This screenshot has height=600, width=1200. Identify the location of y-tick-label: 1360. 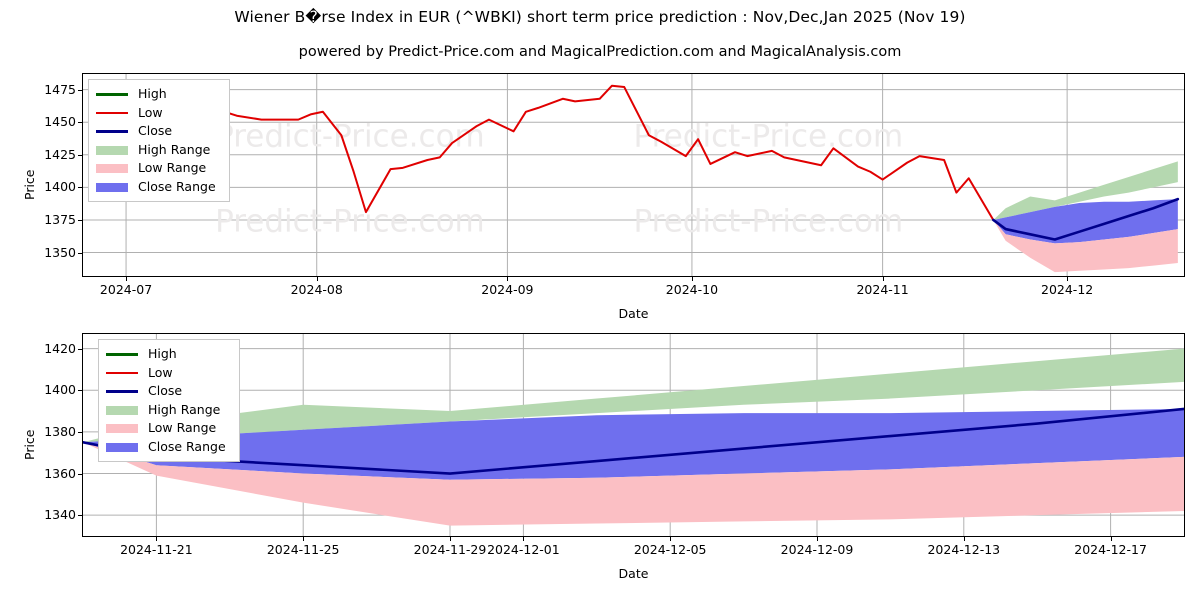
(60, 473).